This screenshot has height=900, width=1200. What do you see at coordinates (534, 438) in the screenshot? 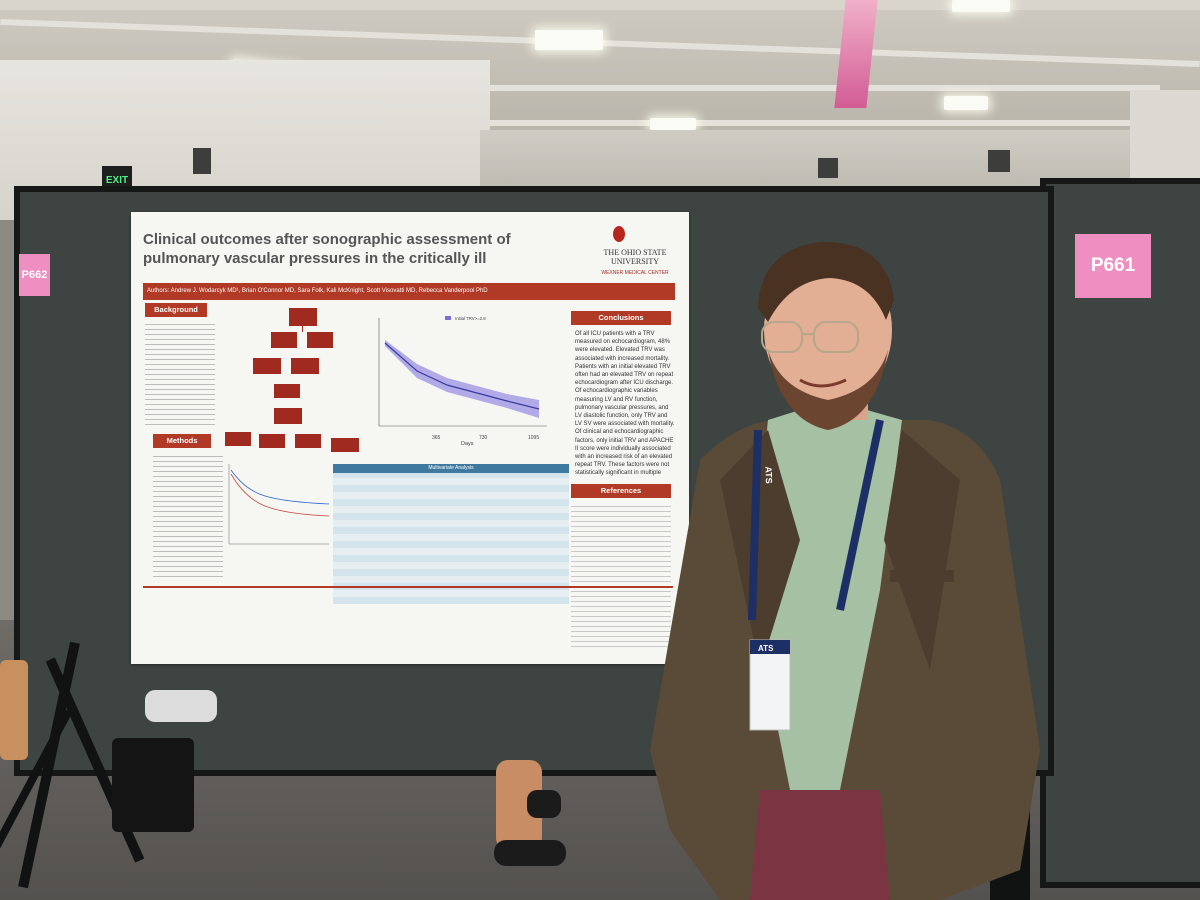
I see `chart-xtick-2: 1095` at bounding box center [534, 438].